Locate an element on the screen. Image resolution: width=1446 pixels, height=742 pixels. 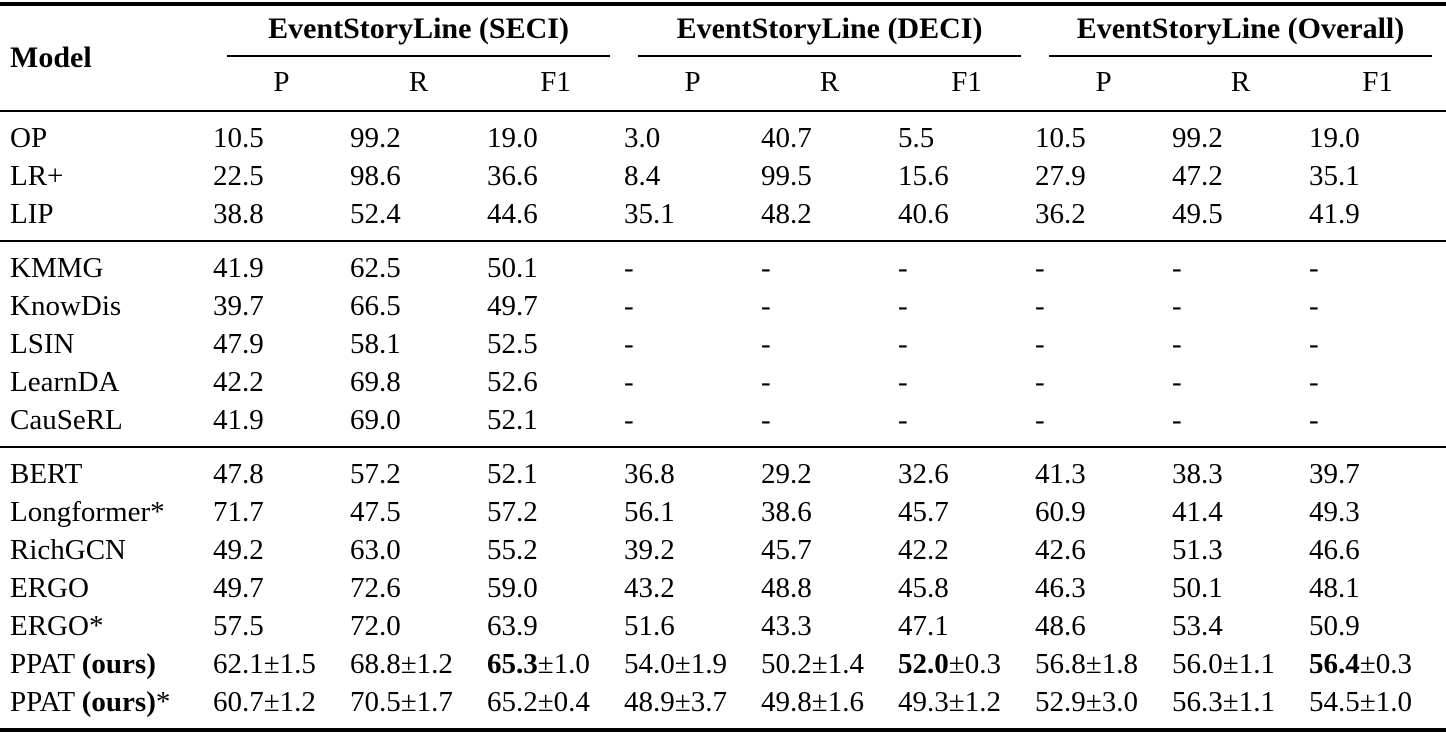
model-name-cell: RichGCN is located at coordinates (68, 550).